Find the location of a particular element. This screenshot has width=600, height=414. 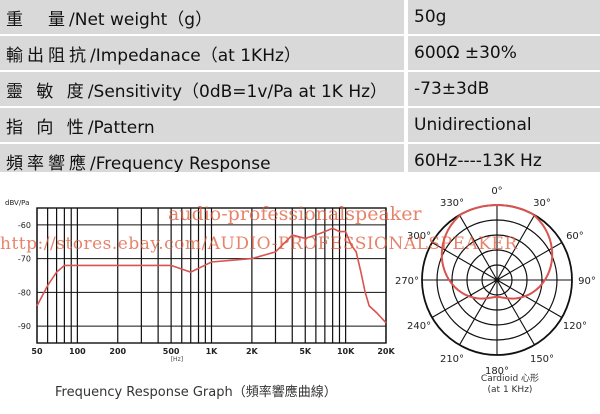

x-tick-label: 200 is located at coordinates (117, 351).